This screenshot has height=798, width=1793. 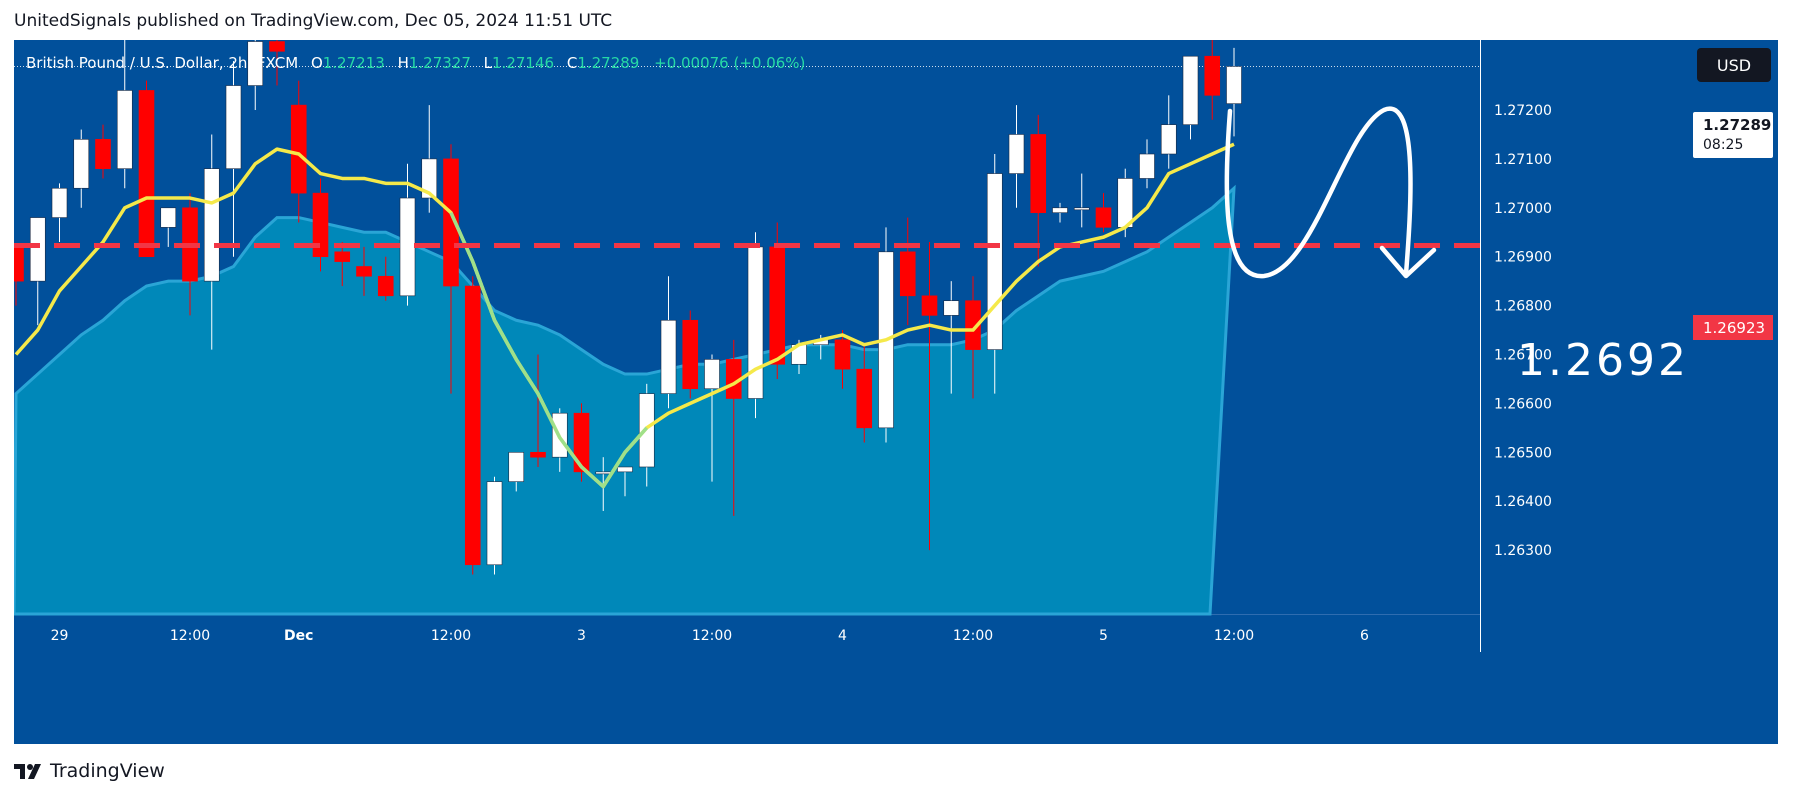 What do you see at coordinates (1723, 145) in the screenshot?
I see `bar-countdown: 08:25` at bounding box center [1723, 145].